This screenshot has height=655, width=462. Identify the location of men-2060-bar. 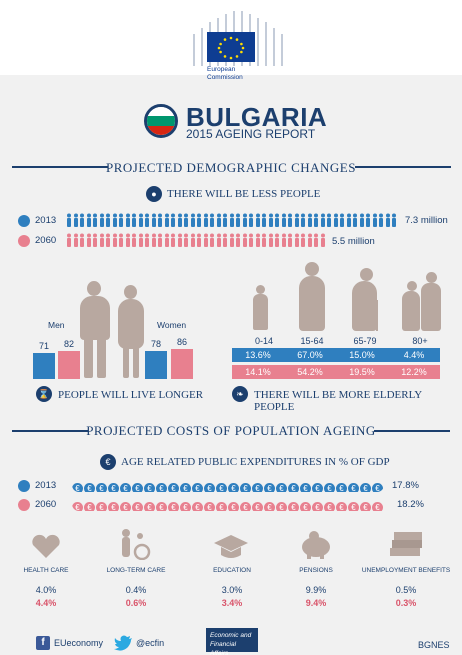
(69, 365).